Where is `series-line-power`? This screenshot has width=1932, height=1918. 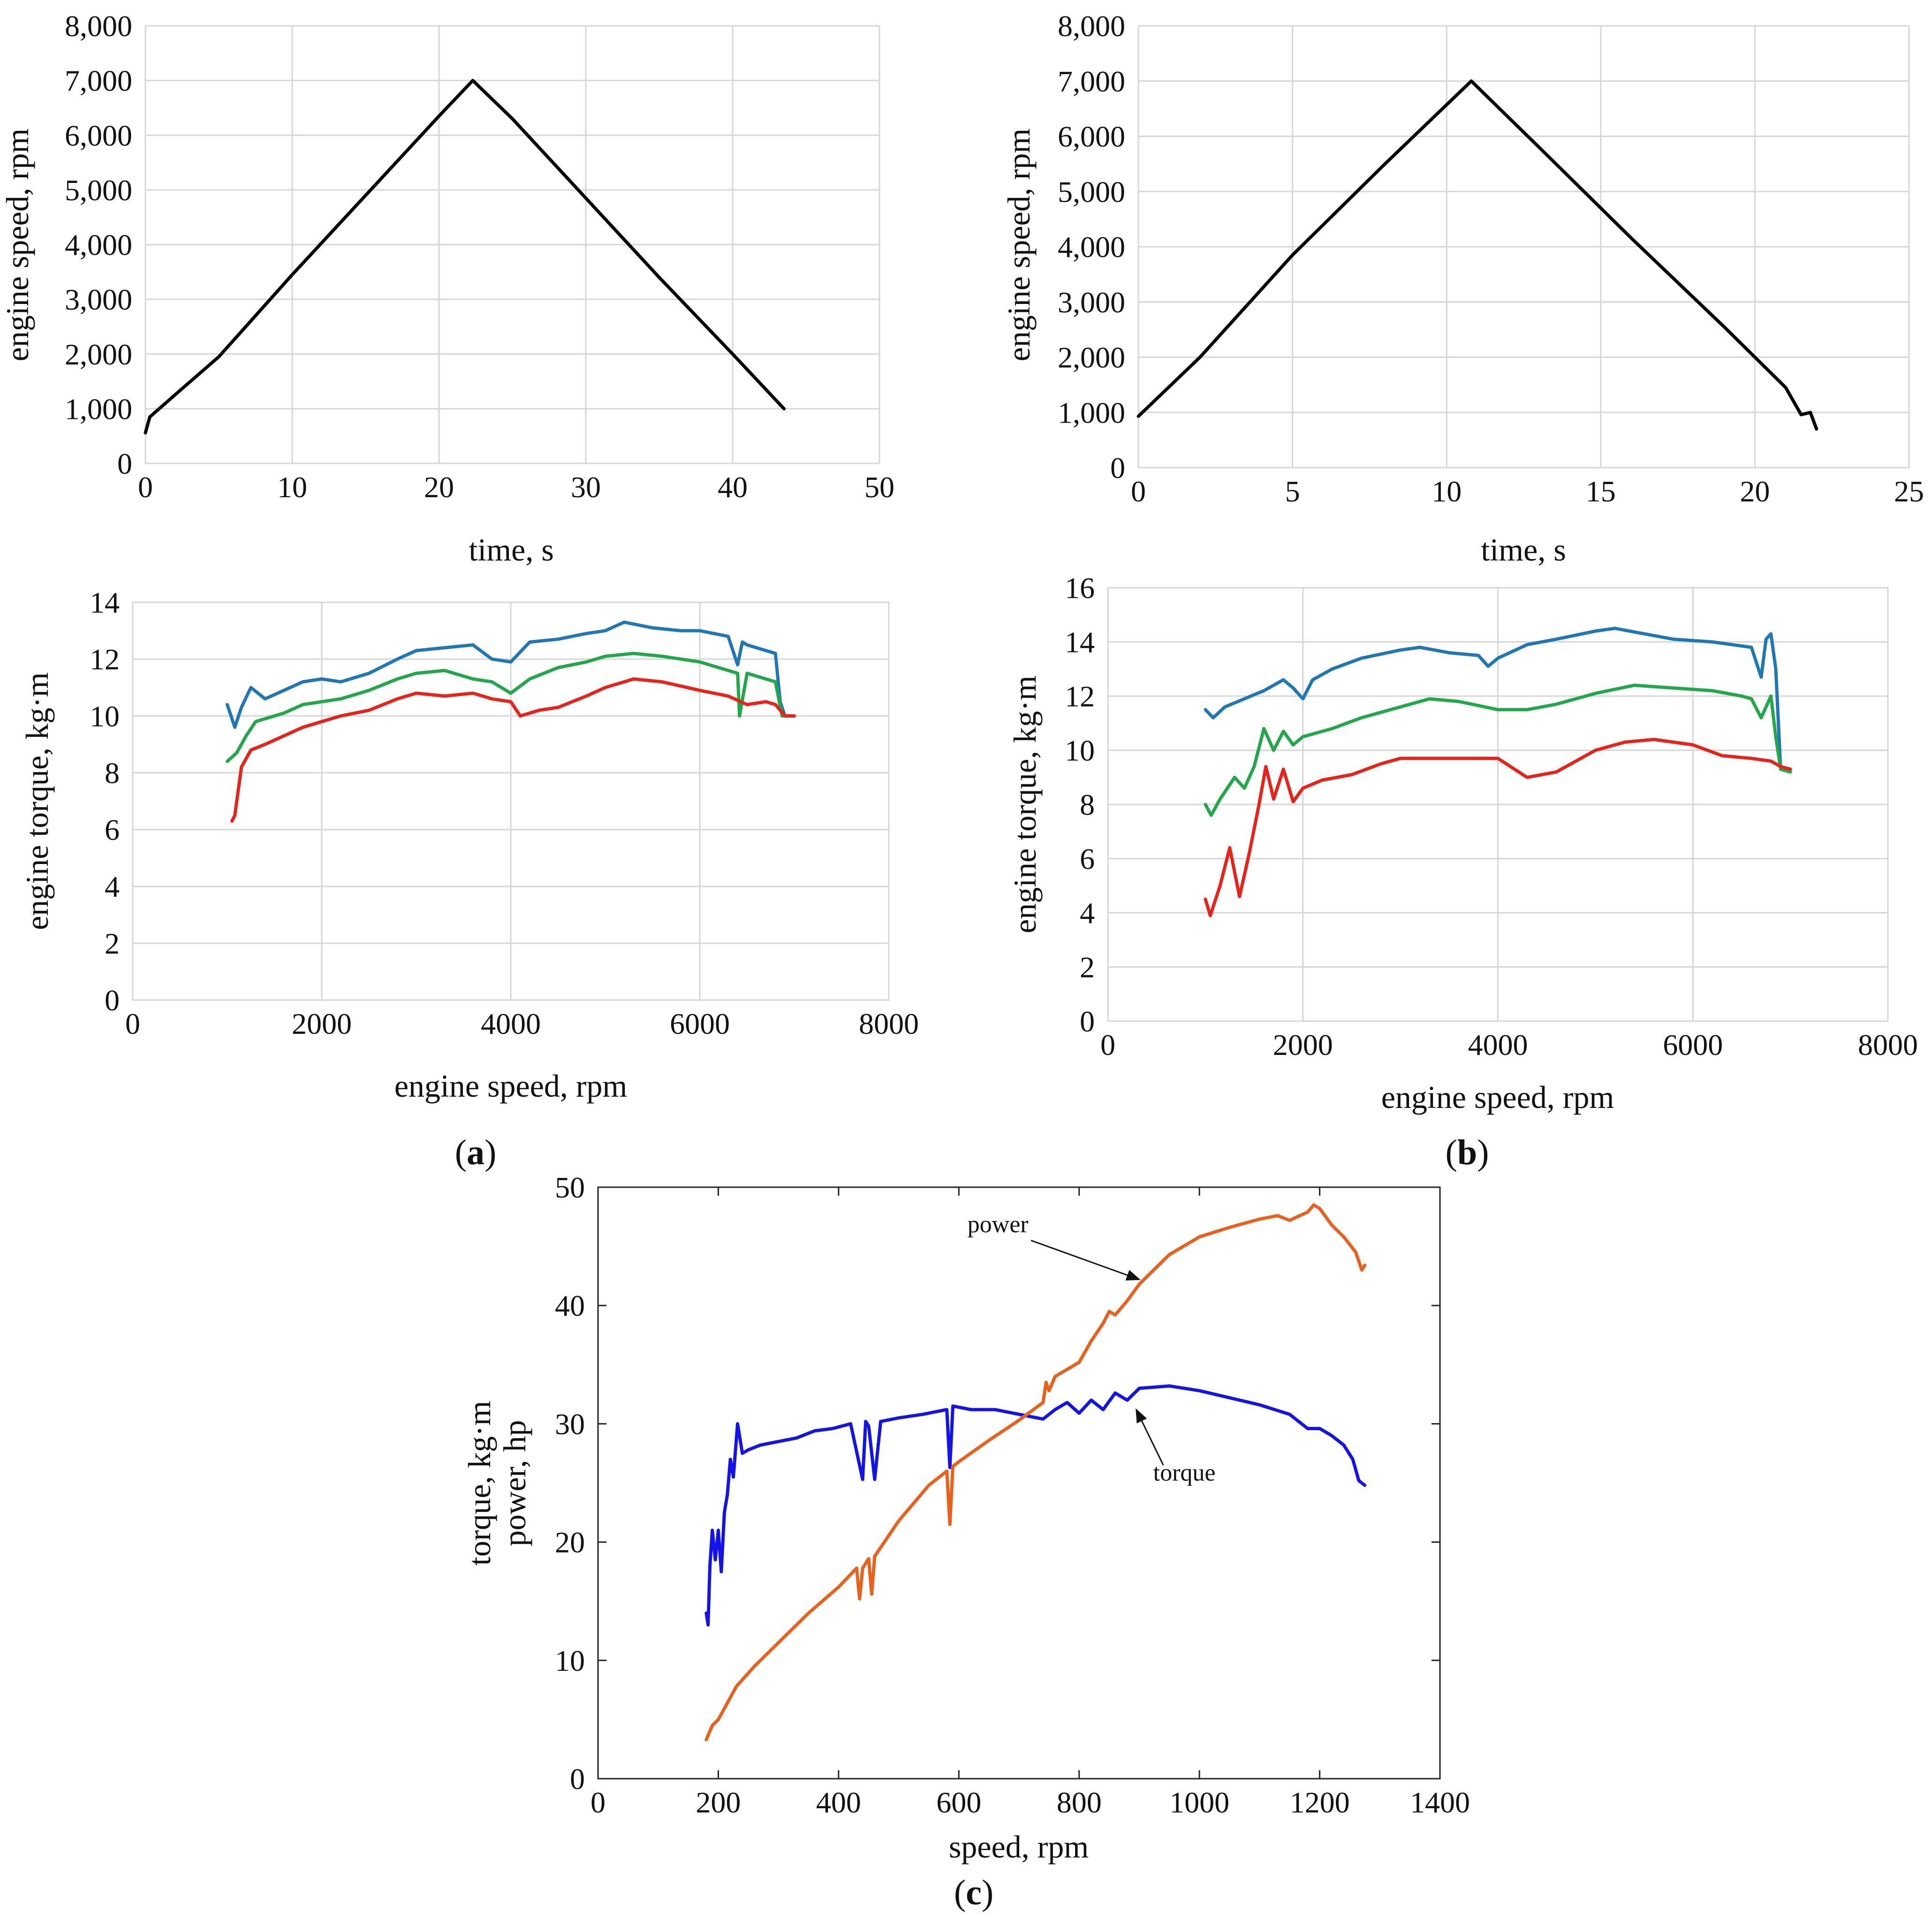 series-line-power is located at coordinates (1036, 1472).